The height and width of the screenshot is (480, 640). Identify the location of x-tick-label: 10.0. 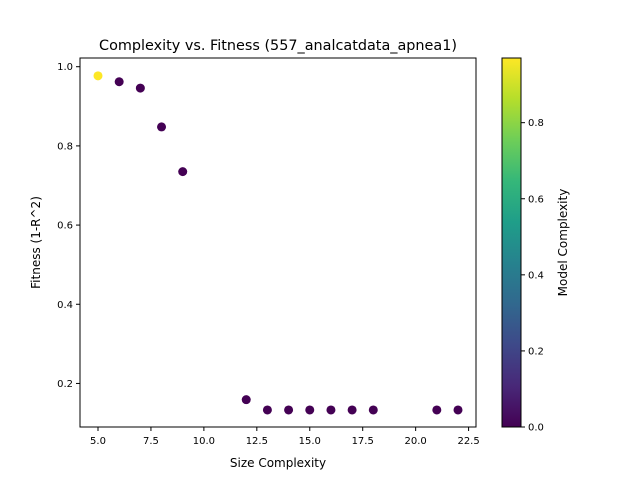
(204, 441).